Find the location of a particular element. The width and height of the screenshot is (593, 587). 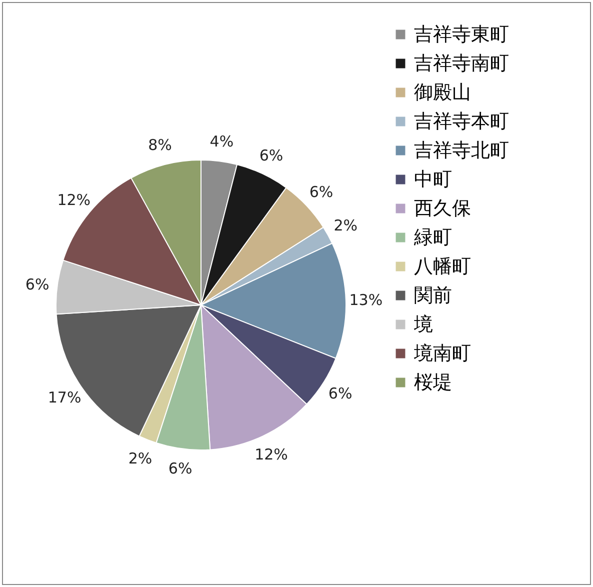

legend-label: 関前 is located at coordinates (433, 295).